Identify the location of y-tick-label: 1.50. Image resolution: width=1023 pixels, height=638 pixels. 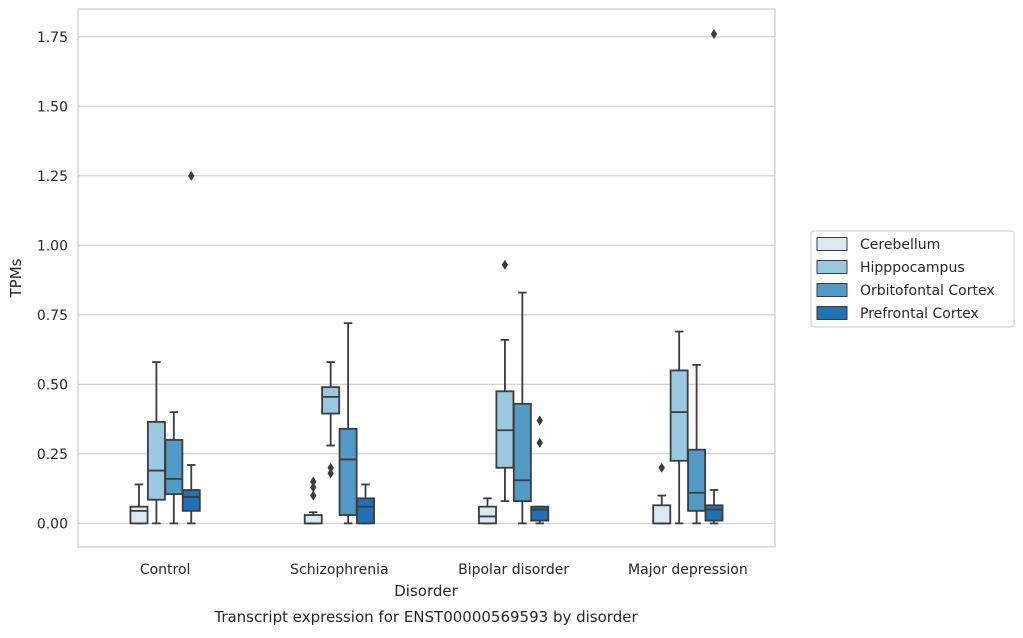
(52, 107).